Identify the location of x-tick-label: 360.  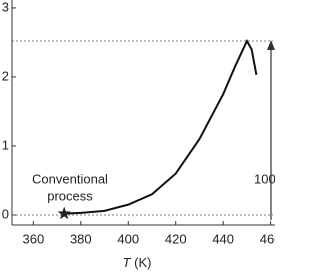
(34, 238).